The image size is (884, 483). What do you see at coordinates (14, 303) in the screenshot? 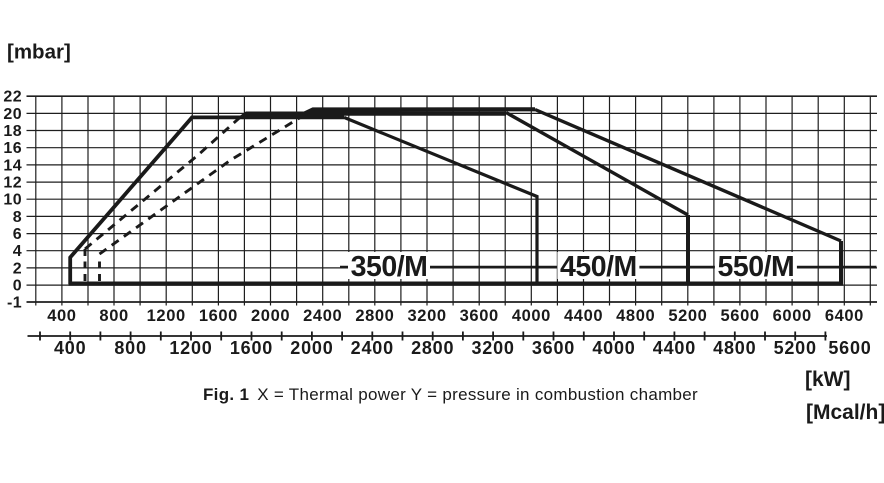
I see `svg-text: -1` at bounding box center [14, 303].